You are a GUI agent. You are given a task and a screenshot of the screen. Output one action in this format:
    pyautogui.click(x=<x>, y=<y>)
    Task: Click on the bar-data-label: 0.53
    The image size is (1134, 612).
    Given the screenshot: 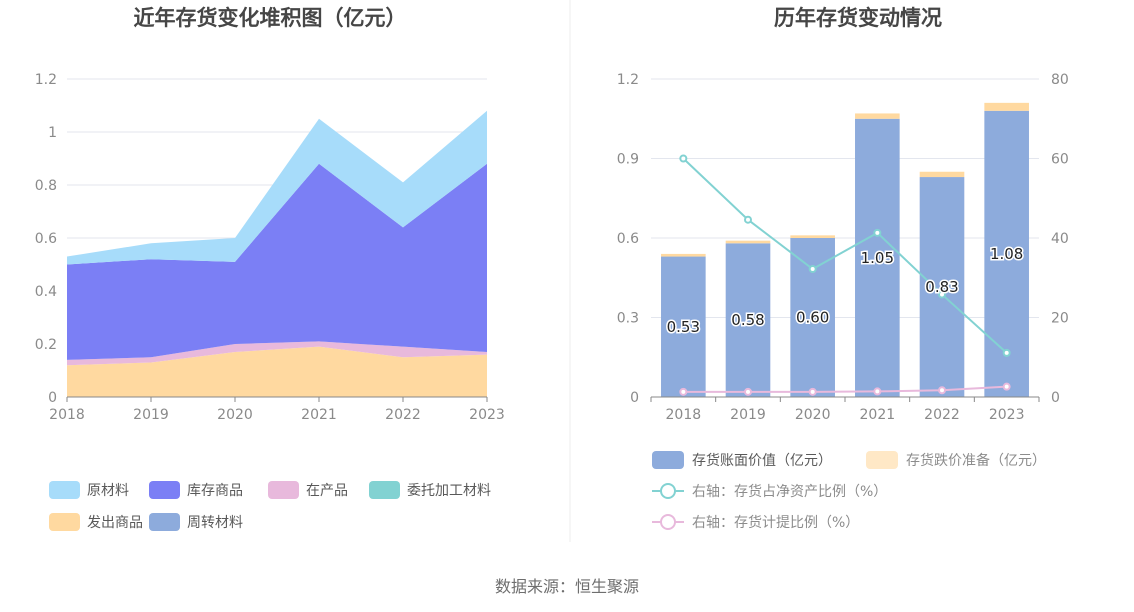 What is the action you would take?
    pyautogui.click(x=683, y=327)
    